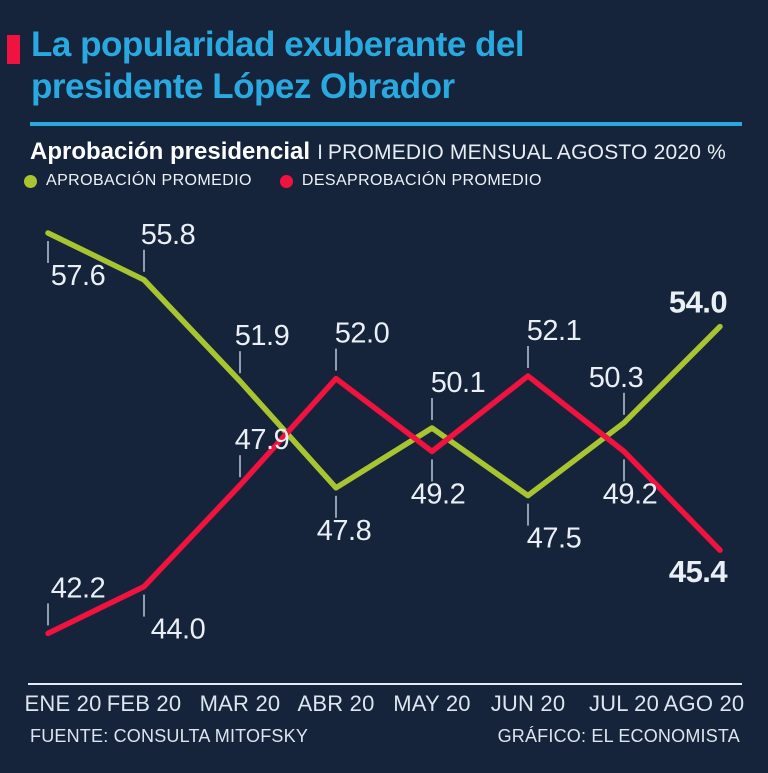 Image resolution: width=768 pixels, height=773 pixels. I want to click on legend-dot-red-icon, so click(286, 181).